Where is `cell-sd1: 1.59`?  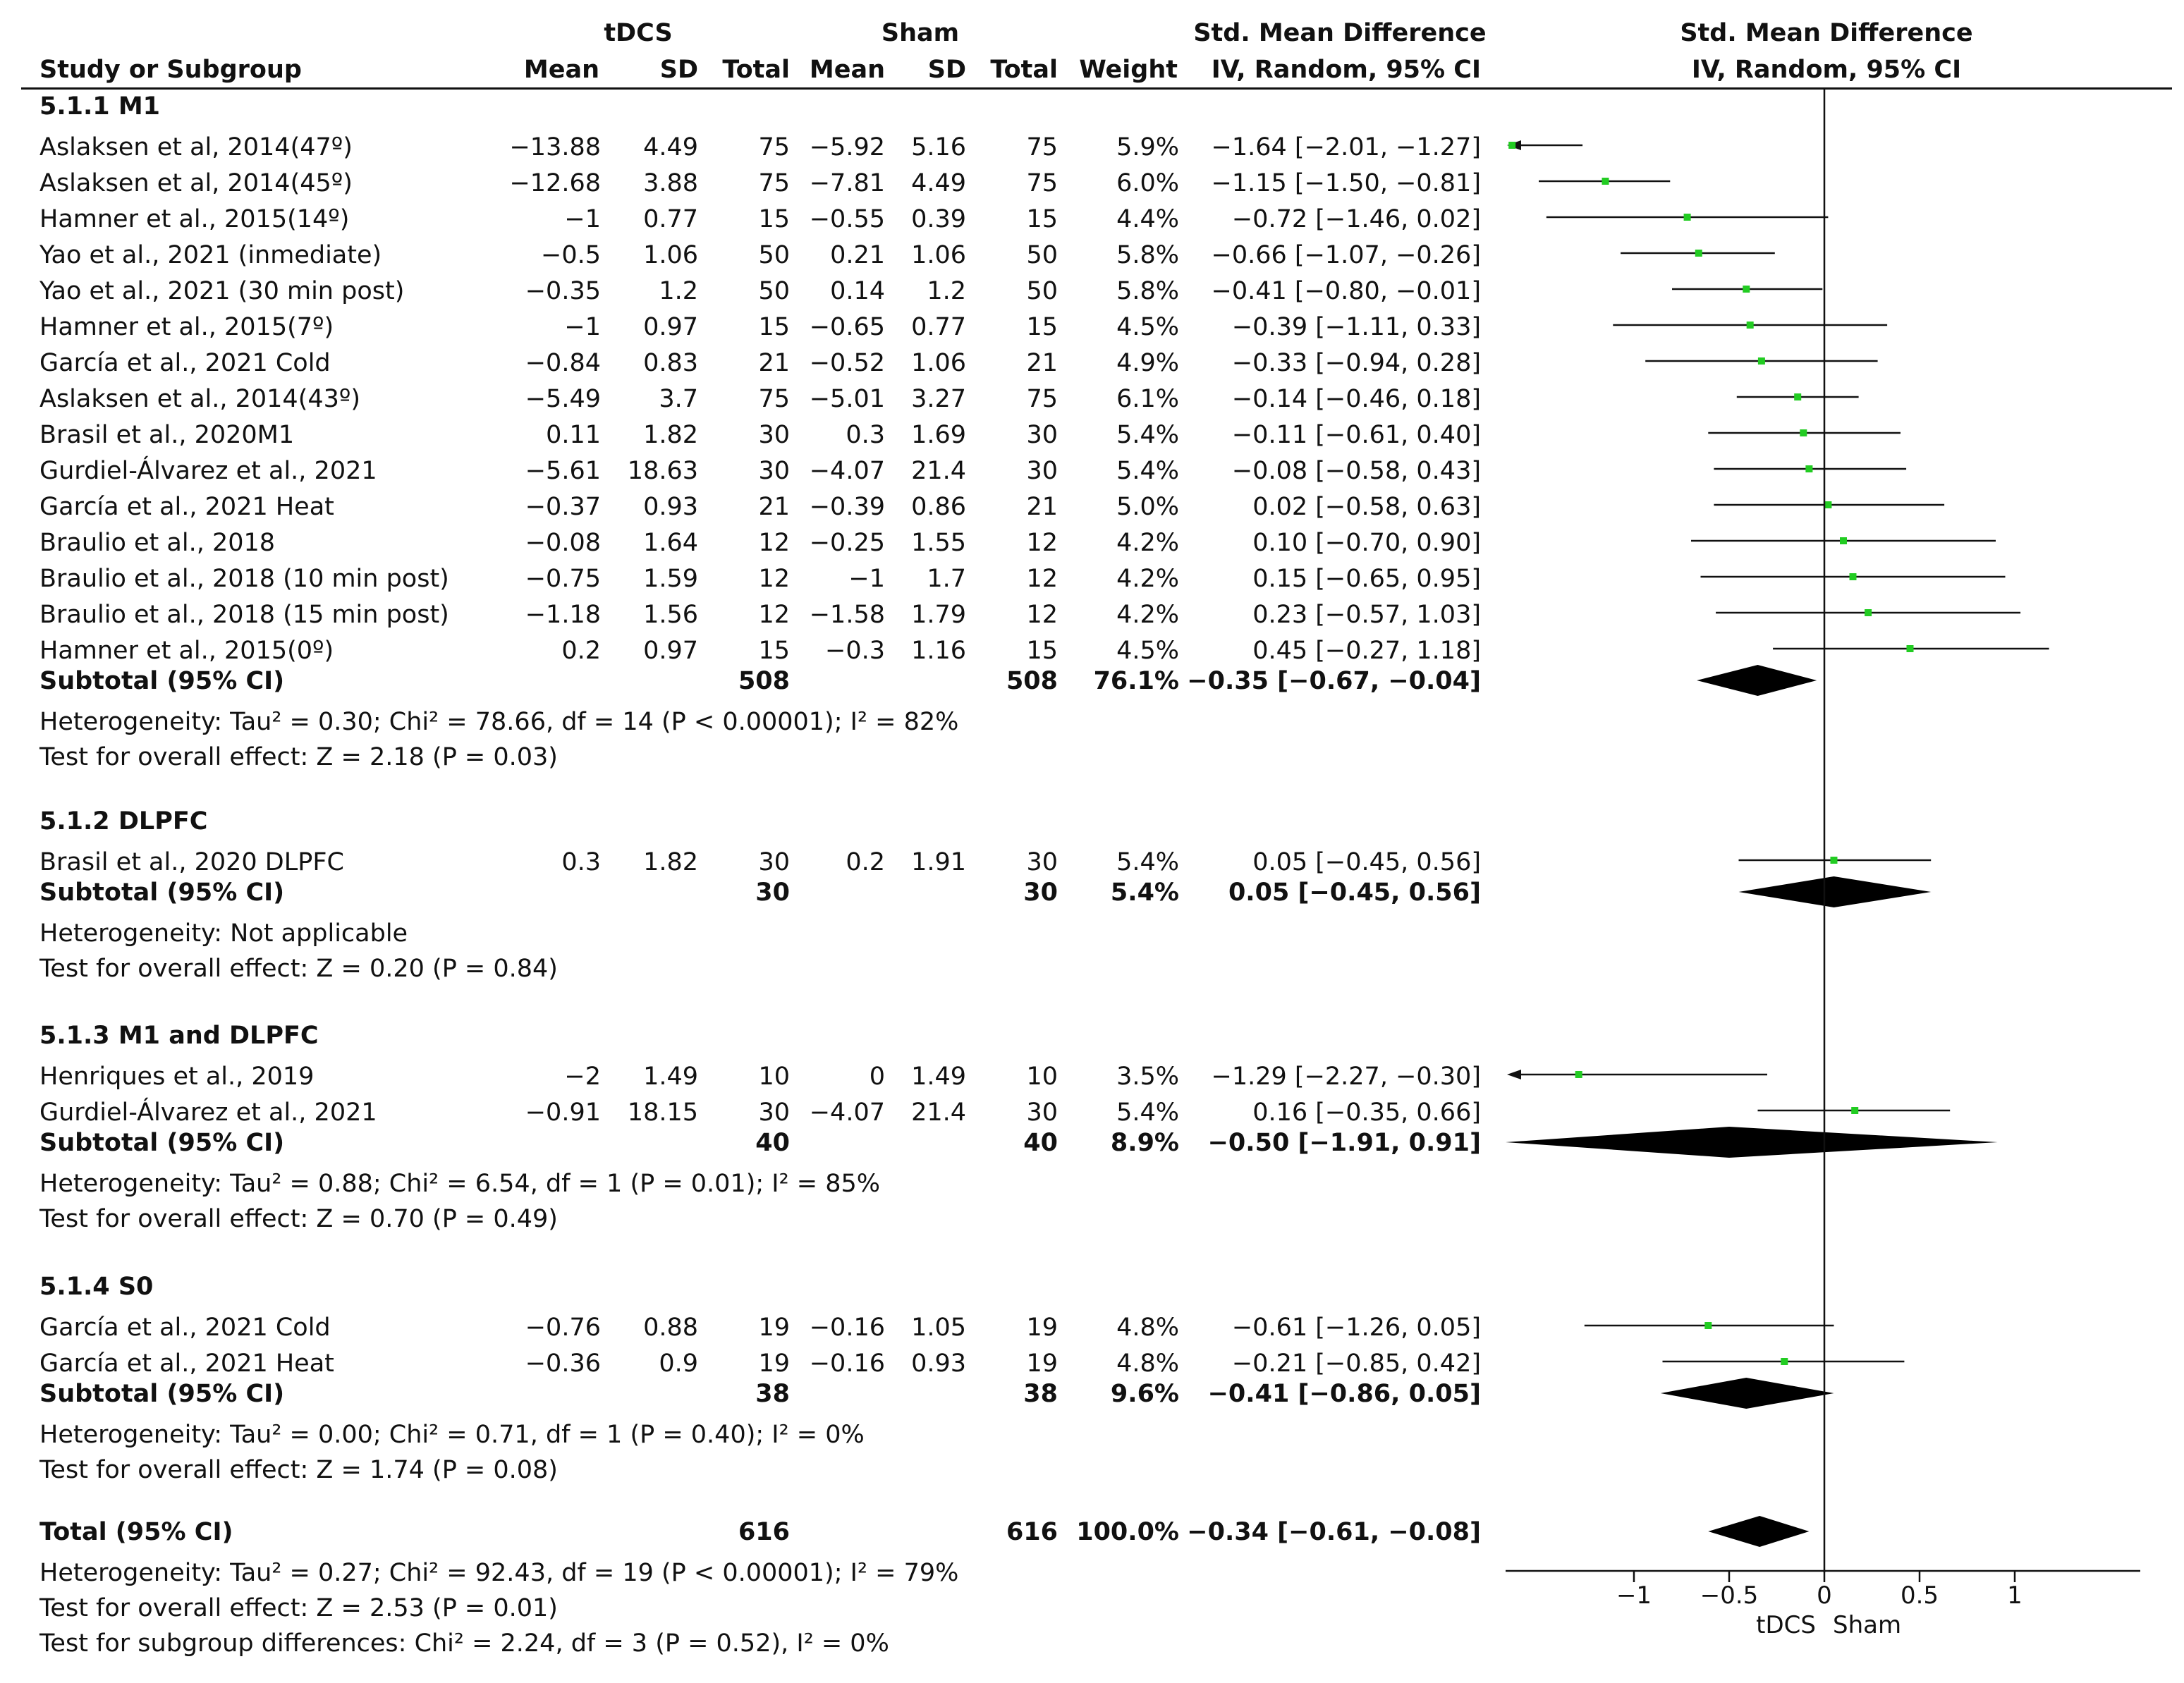
cell-sd1: 1.59 is located at coordinates (670, 579).